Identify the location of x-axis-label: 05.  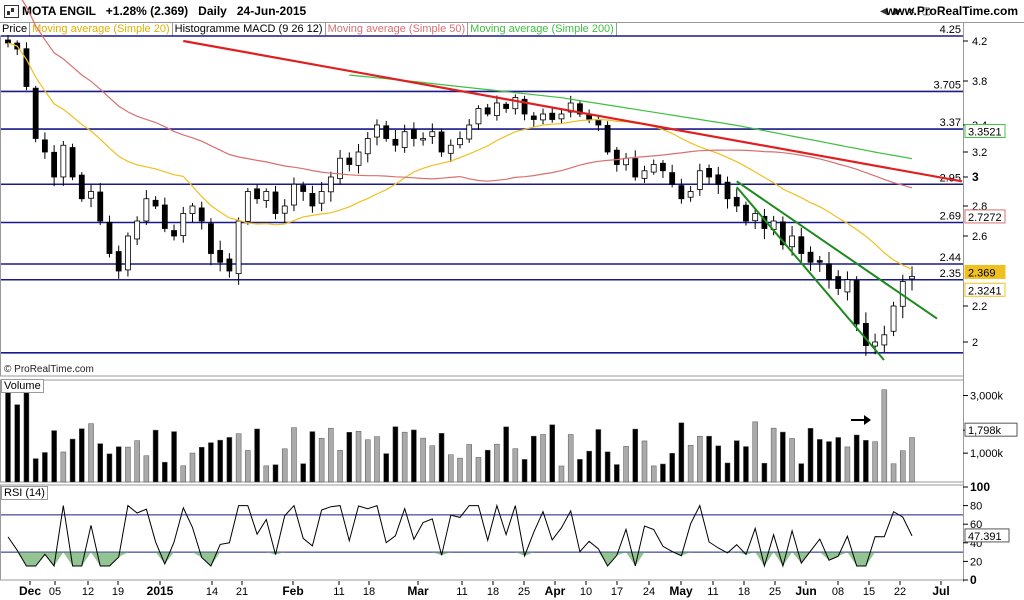
(55, 592).